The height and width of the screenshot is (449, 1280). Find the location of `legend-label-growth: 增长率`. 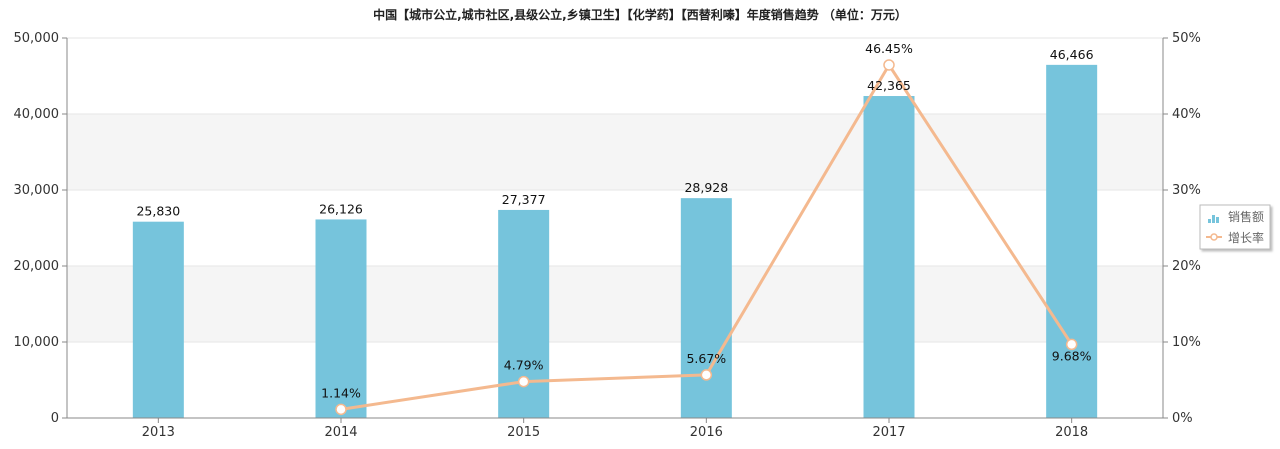

legend-label-growth: 增长率 is located at coordinates (1246, 237).